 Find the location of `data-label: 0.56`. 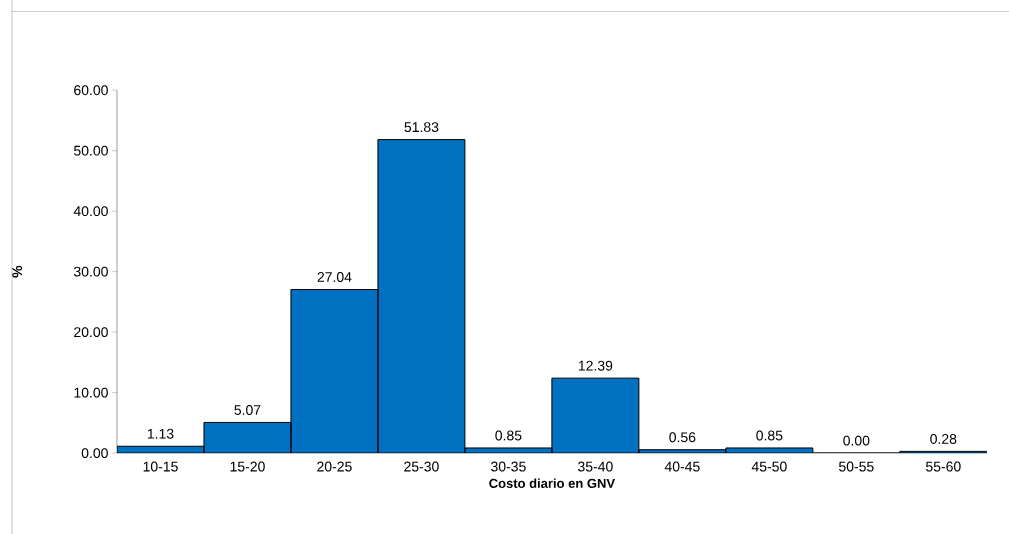

data-label: 0.56 is located at coordinates (682, 437).